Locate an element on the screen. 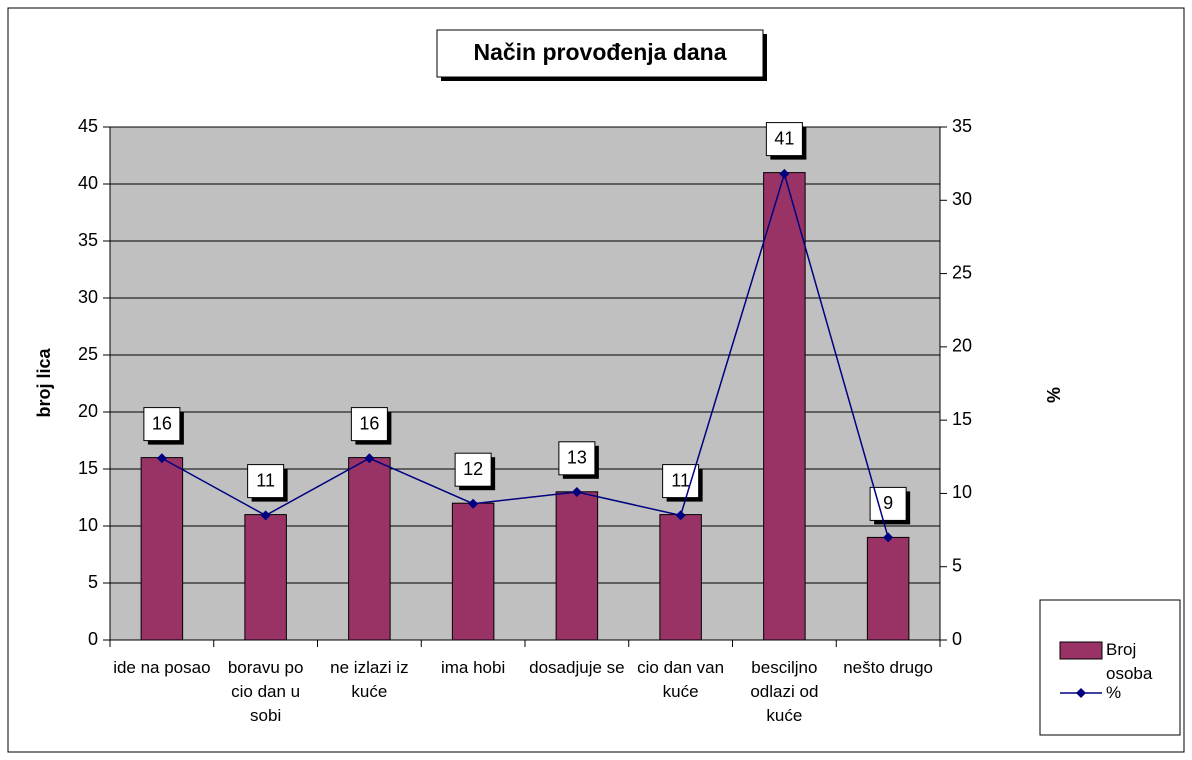  y2-tick-label: 30 is located at coordinates (962, 199).